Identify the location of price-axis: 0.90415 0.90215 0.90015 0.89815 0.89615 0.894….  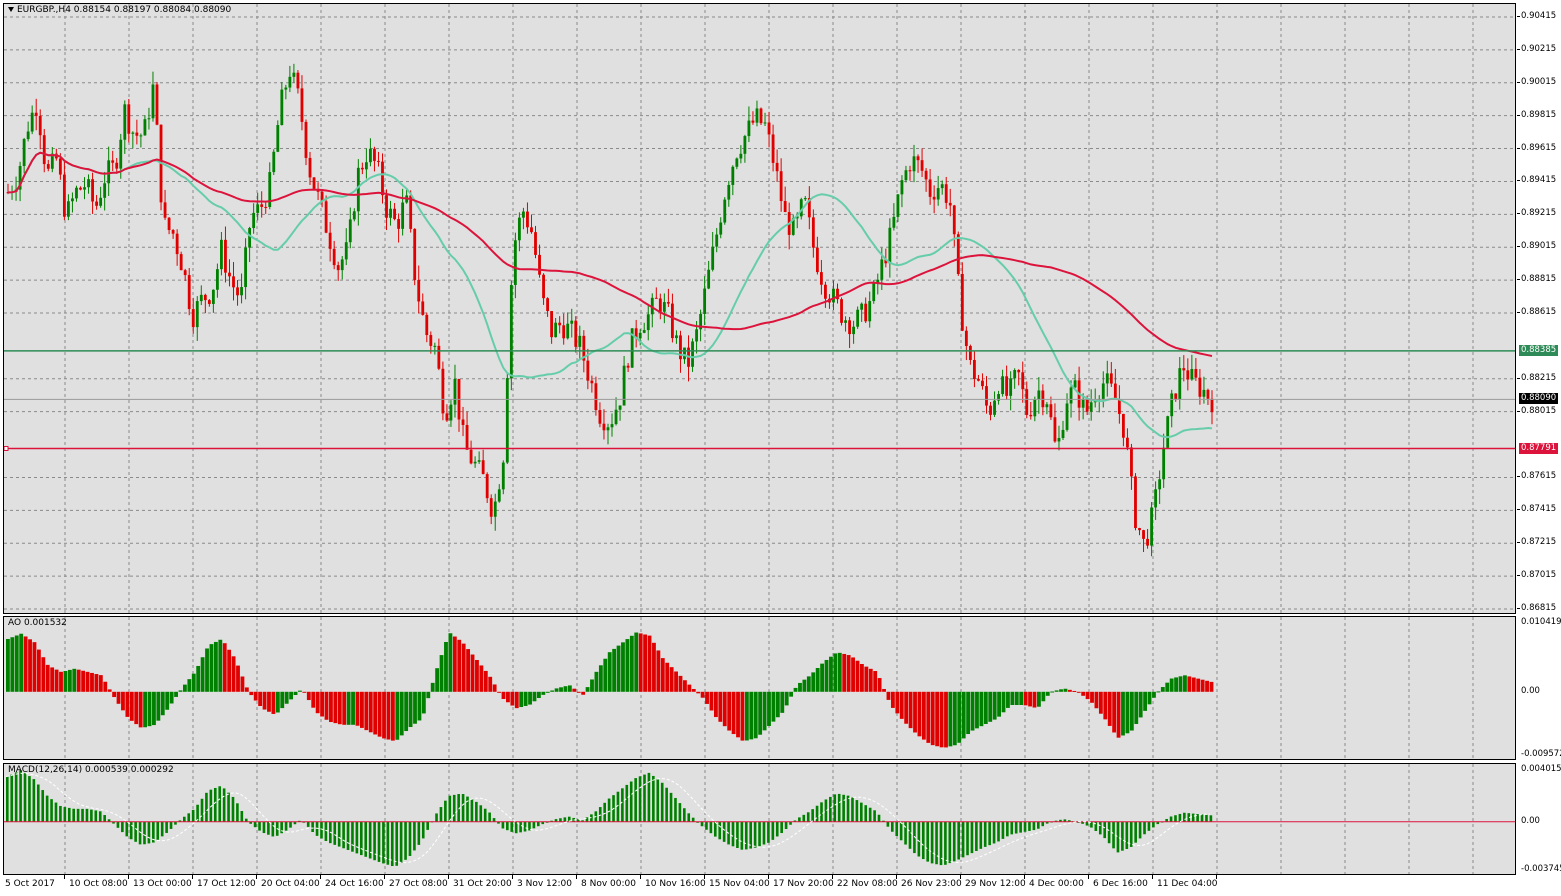
(1539, 308).